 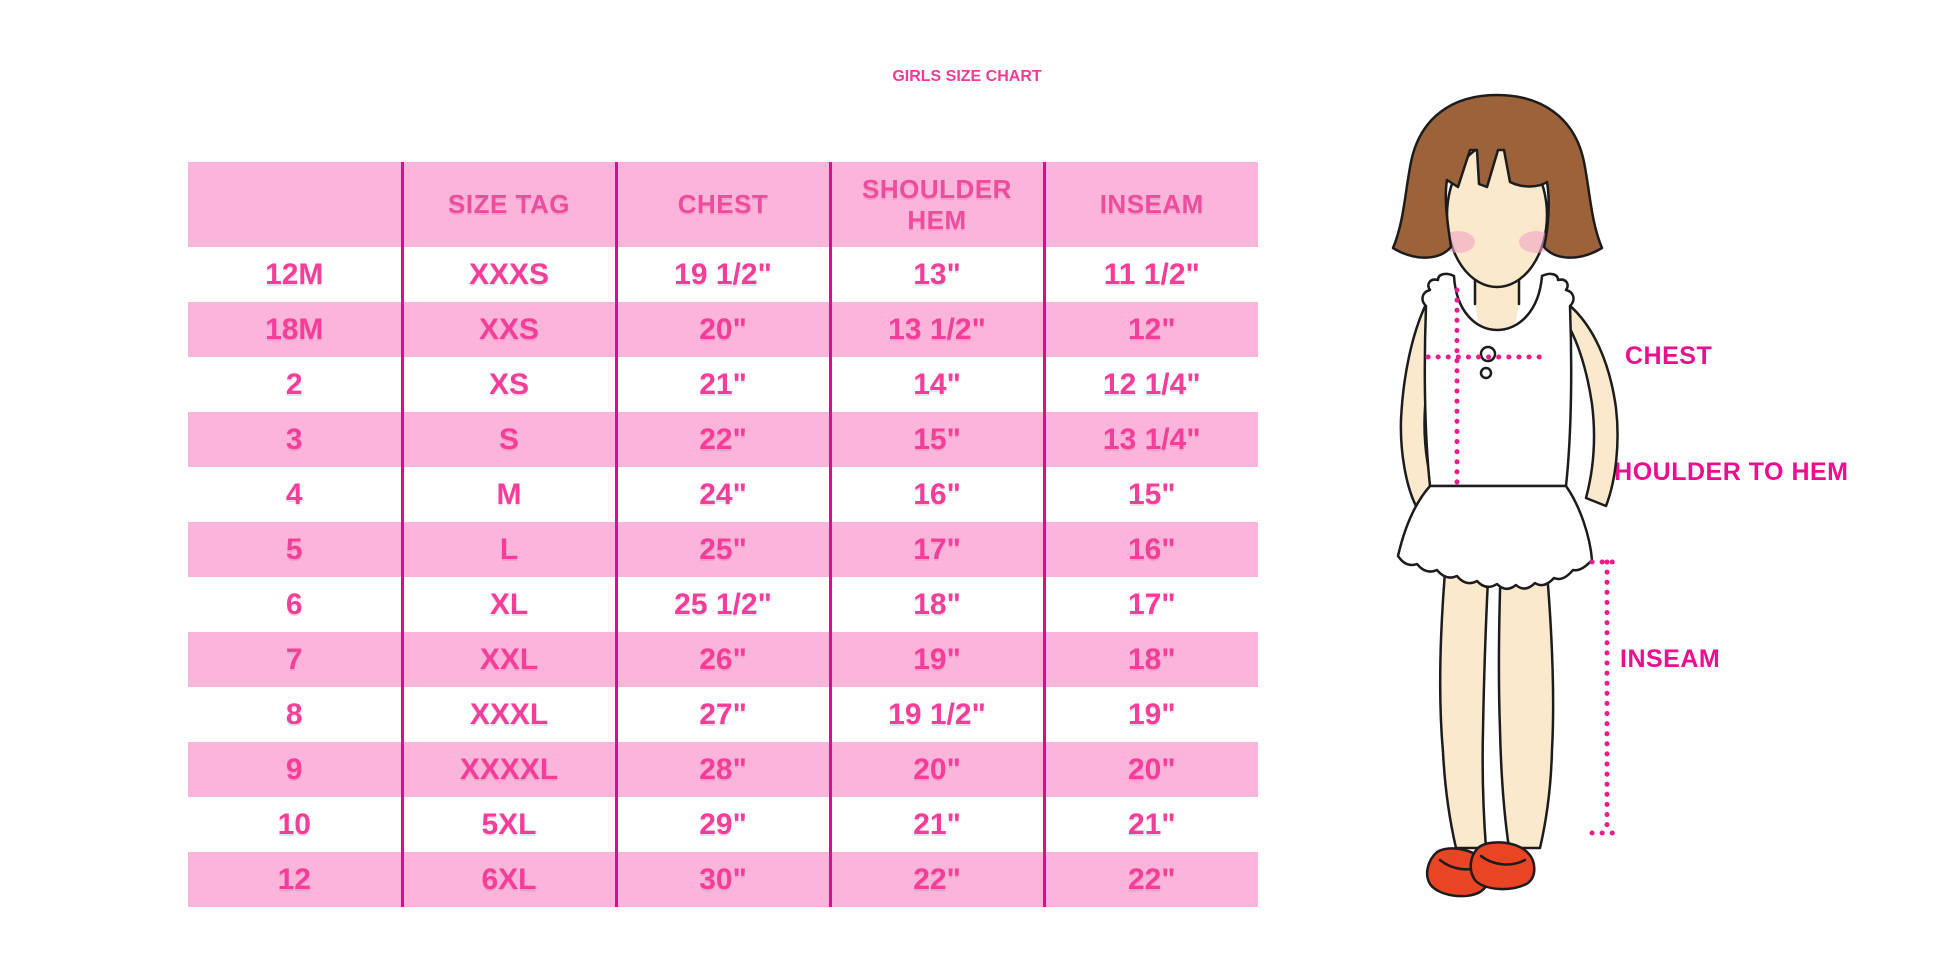 I want to click on table-cell: M, so click(x=508, y=494).